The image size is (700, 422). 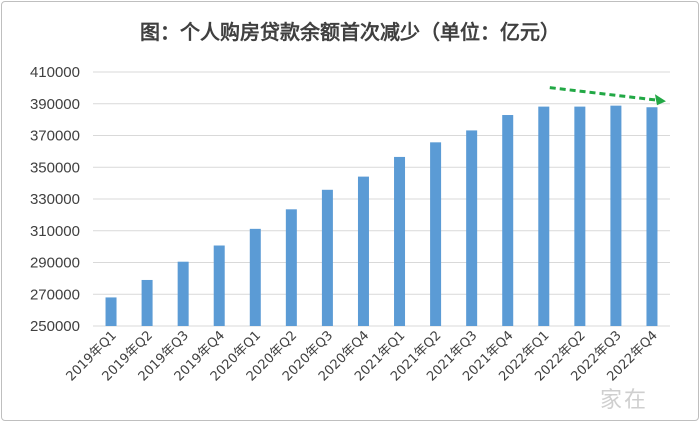 What do you see at coordinates (55, 104) in the screenshot?
I see `y-tick-label: 390000` at bounding box center [55, 104].